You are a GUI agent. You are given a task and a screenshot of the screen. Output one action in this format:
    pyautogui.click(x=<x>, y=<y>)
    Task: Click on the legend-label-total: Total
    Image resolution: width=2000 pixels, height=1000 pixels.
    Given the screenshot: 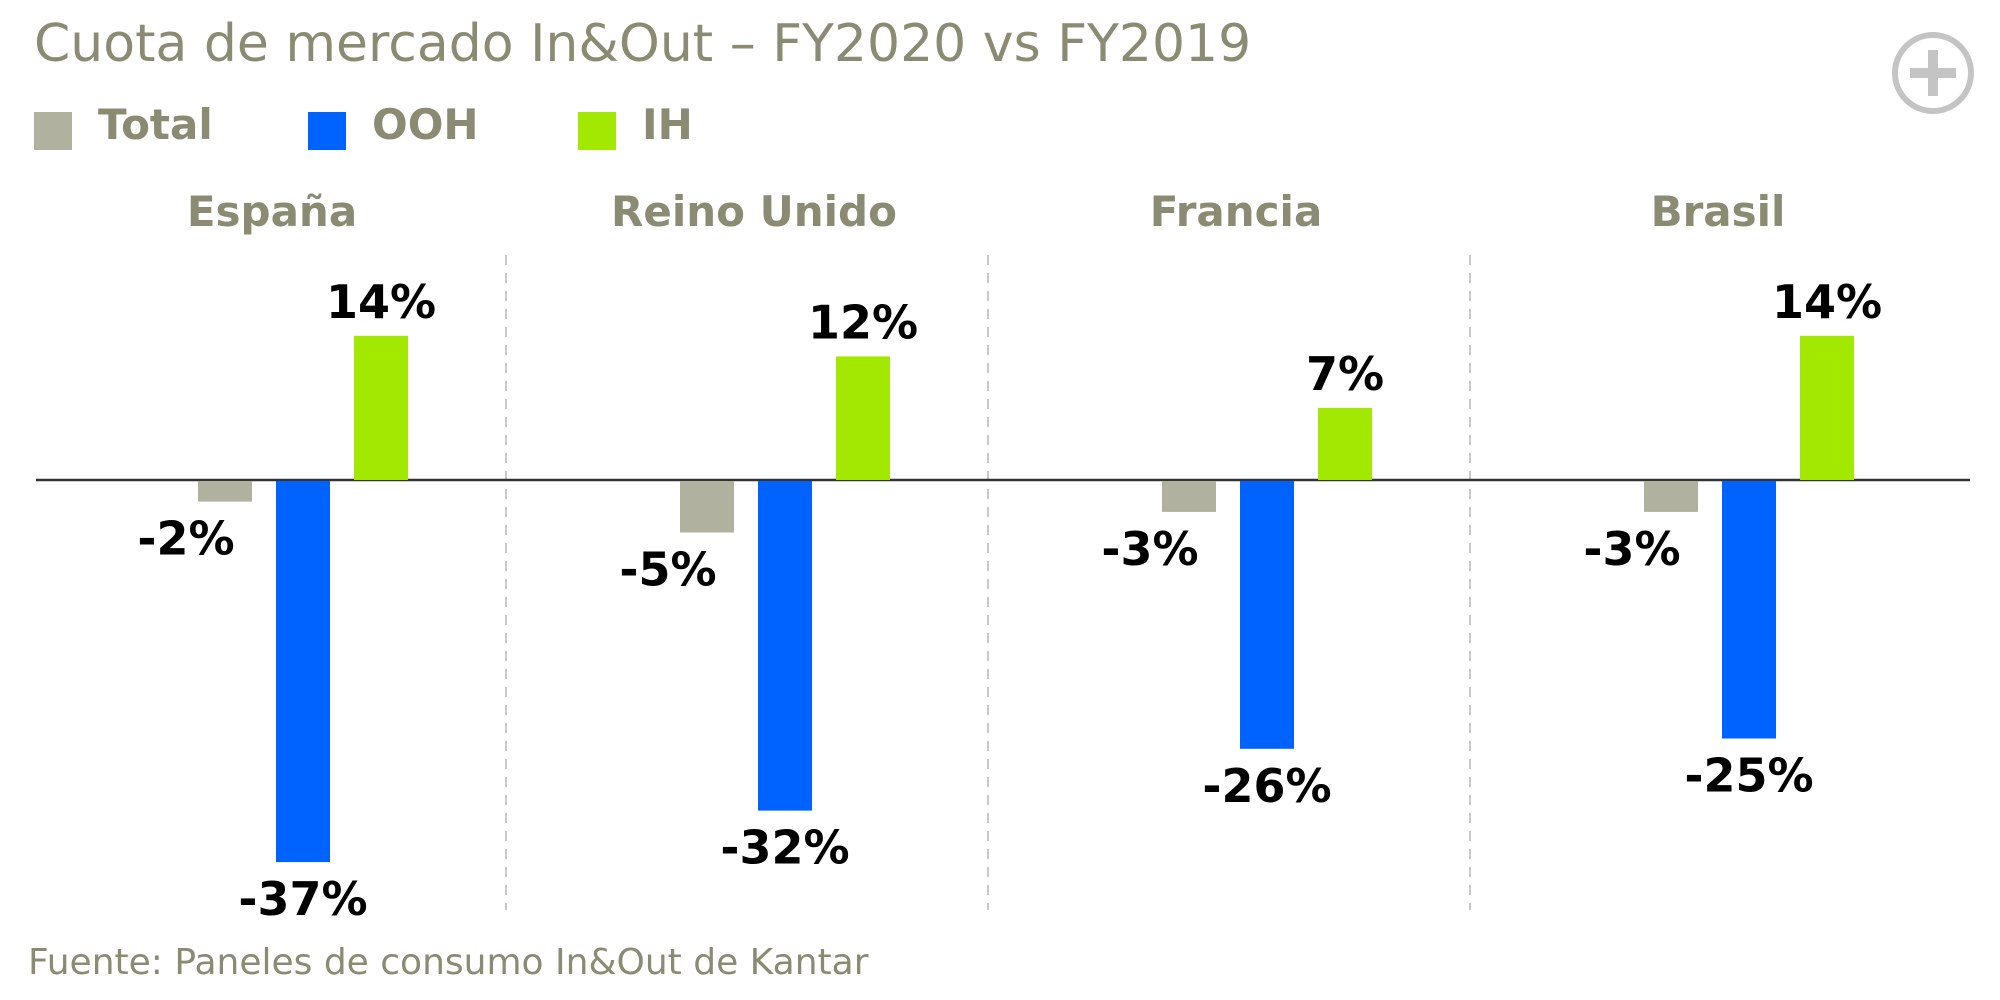 What is the action you would take?
    pyautogui.click(x=155, y=124)
    